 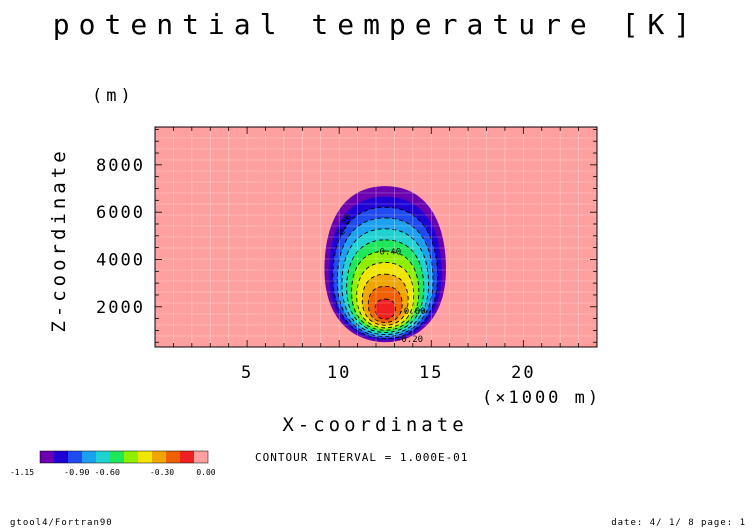 What do you see at coordinates (678, 523) in the screenshot?
I see `footer-date-page: date: 4/ 1/ 8 page: 1` at bounding box center [678, 523].